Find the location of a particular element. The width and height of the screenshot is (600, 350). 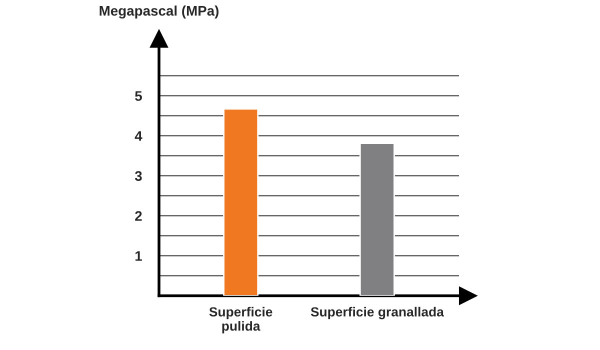

x-tick-label: Superficie pulida is located at coordinates (240, 320).